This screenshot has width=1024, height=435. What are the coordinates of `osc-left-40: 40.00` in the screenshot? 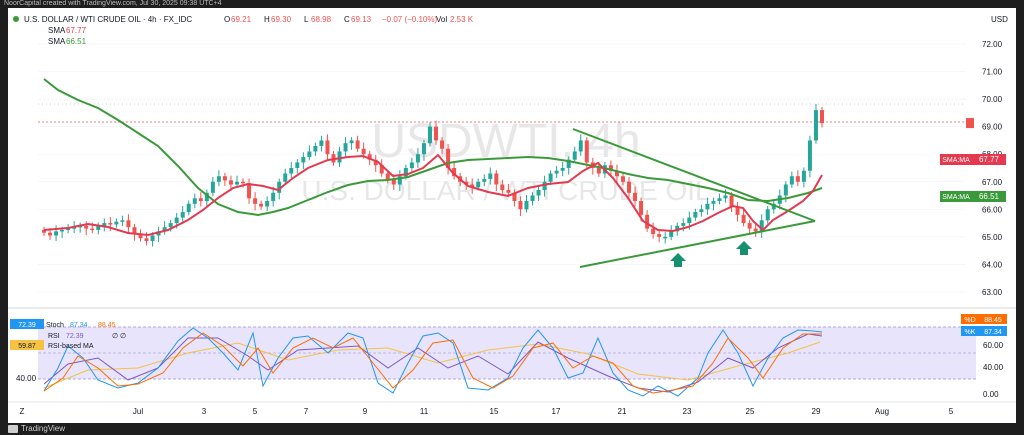 It's located at (26, 378).